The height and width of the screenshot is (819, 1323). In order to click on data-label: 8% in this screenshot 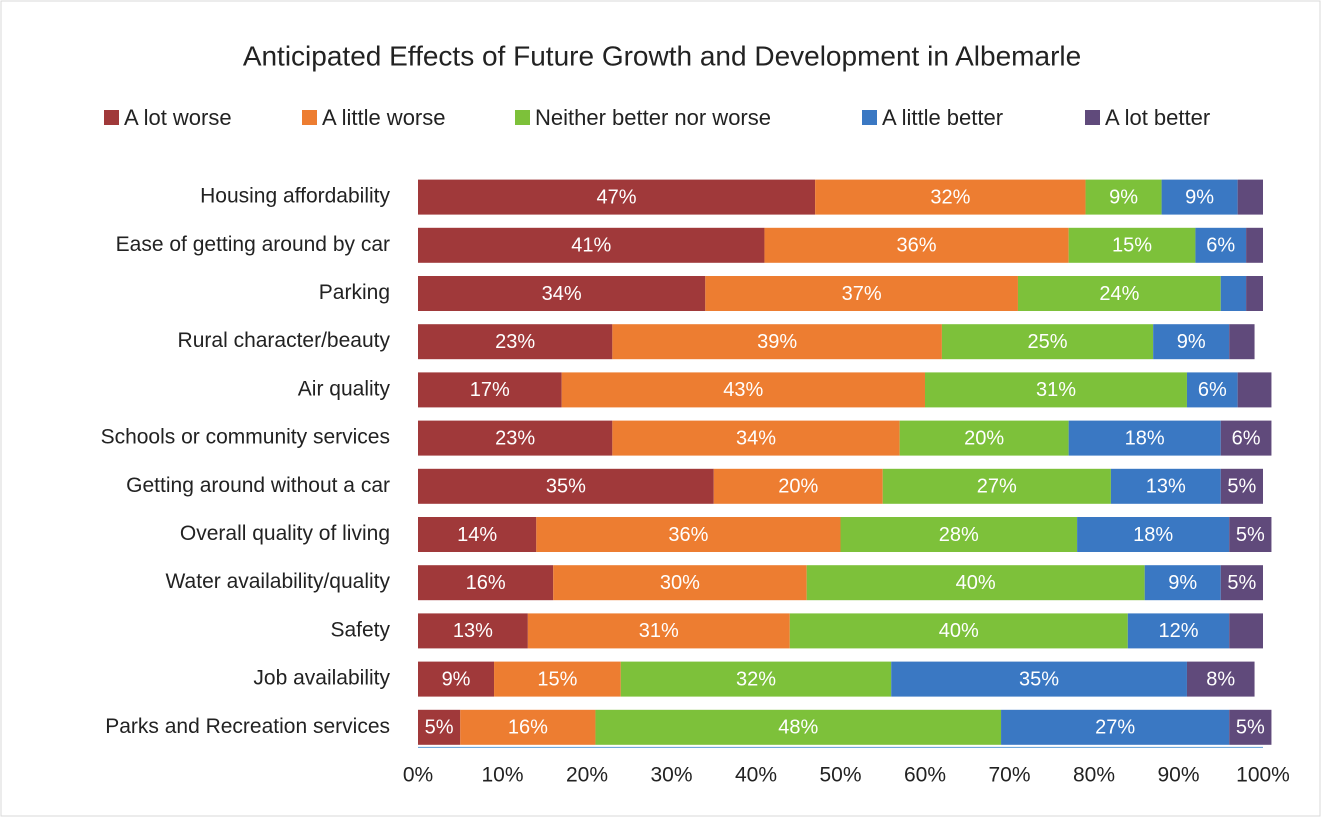, I will do `click(1220, 679)`.